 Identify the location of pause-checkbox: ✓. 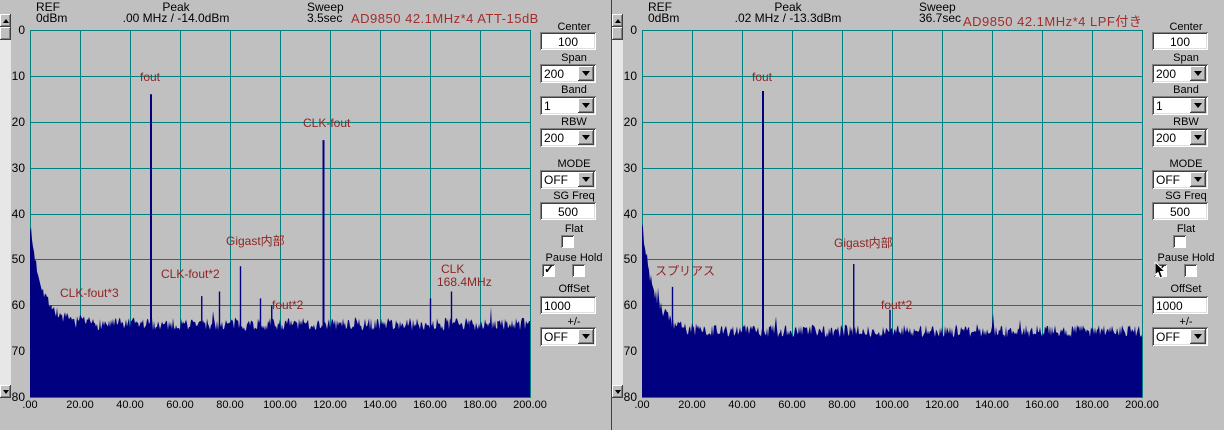
(548, 270).